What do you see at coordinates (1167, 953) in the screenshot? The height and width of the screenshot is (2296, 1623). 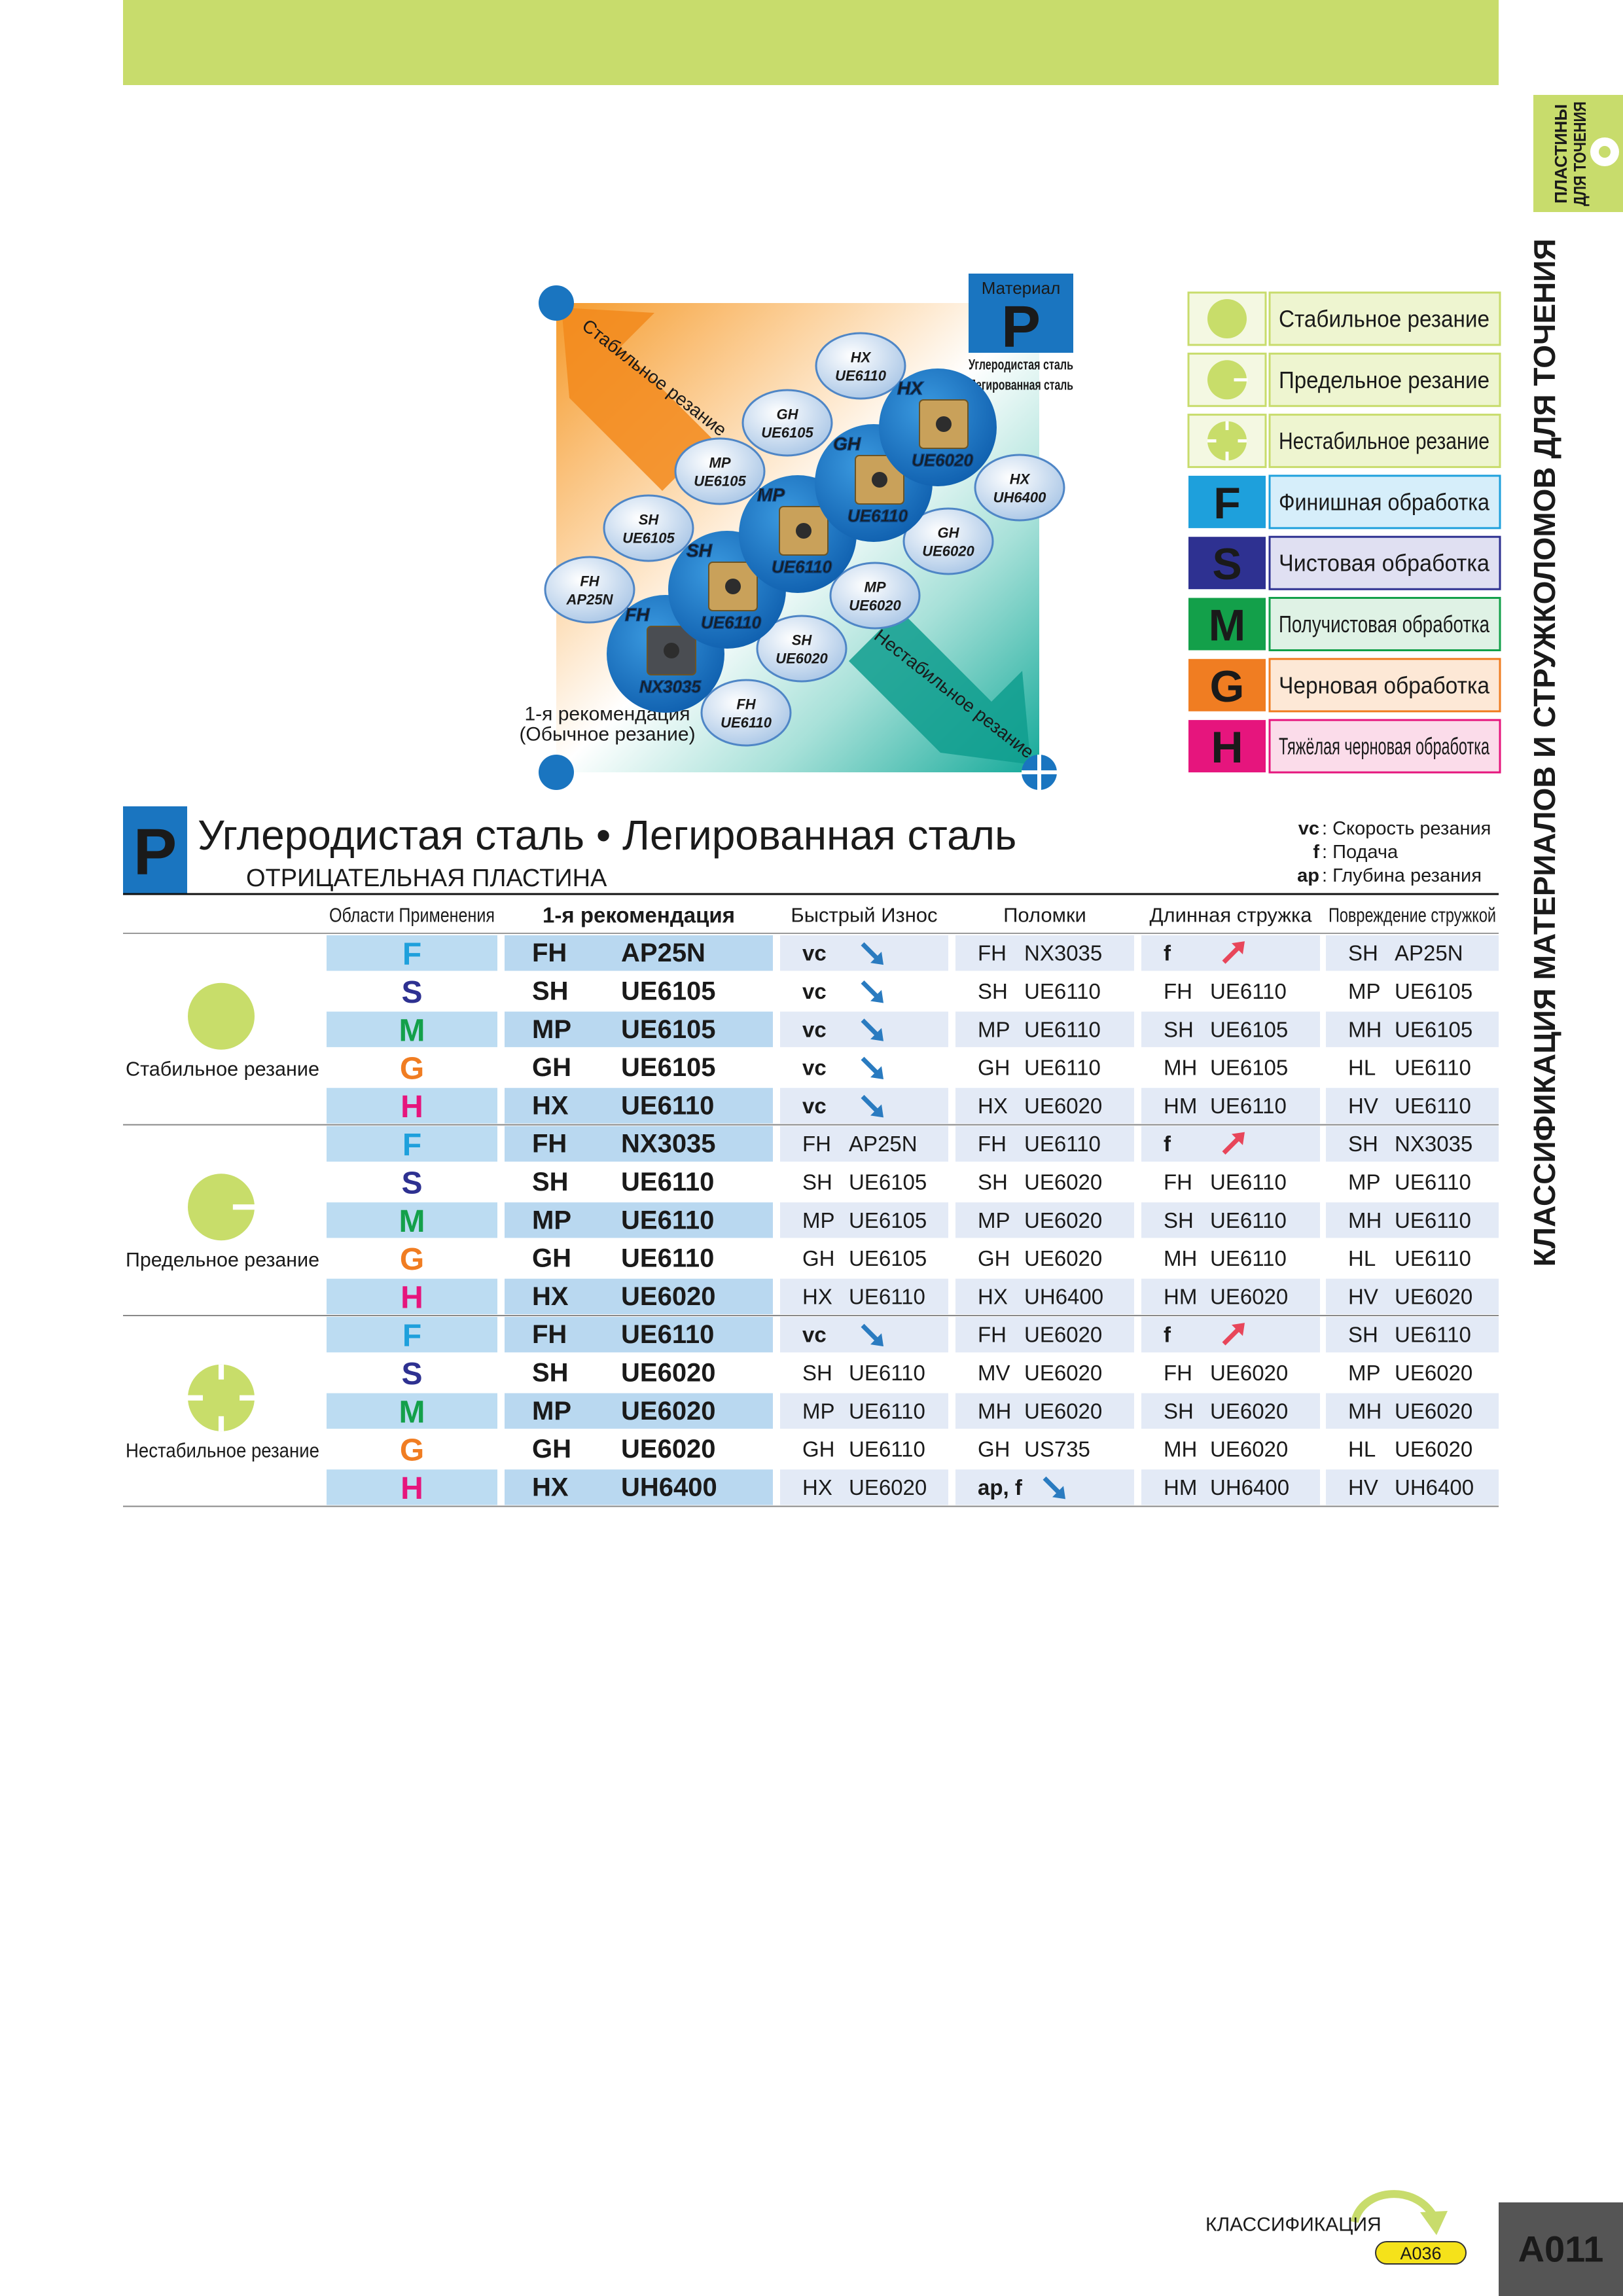 I see `condition-parameter: f` at bounding box center [1167, 953].